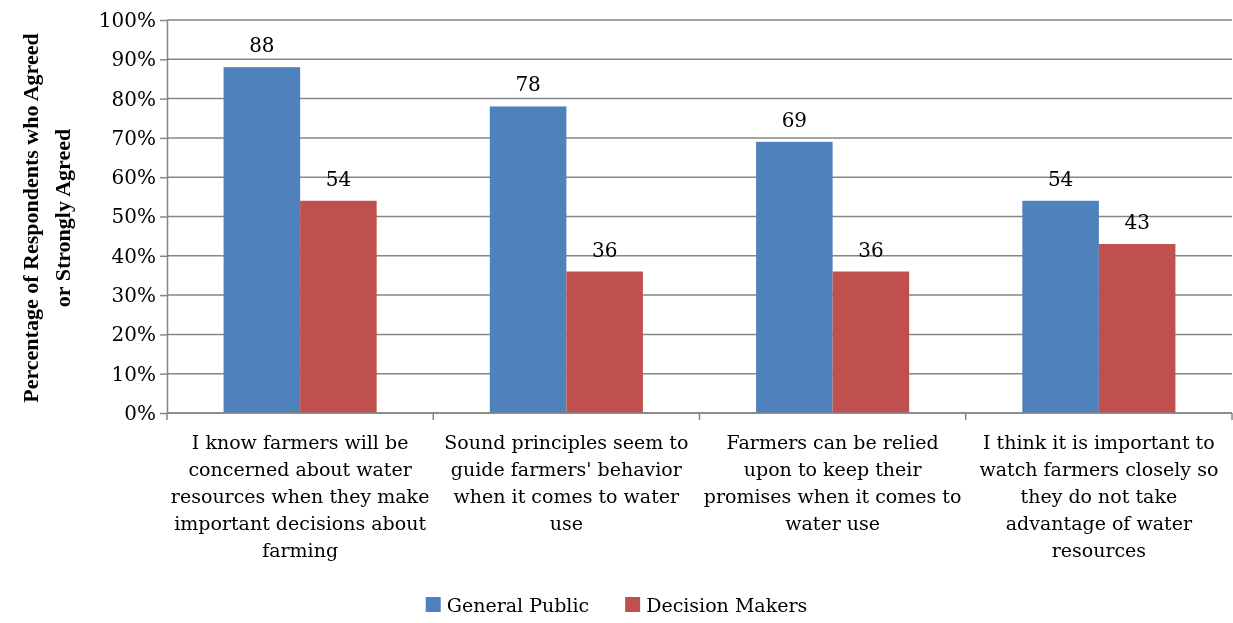 The height and width of the screenshot is (623, 1233). What do you see at coordinates (46, 218) in the screenshot?
I see `y-axis-title: Percentage of Respondents who Agreed or Strongly Agreed` at bounding box center [46, 218].